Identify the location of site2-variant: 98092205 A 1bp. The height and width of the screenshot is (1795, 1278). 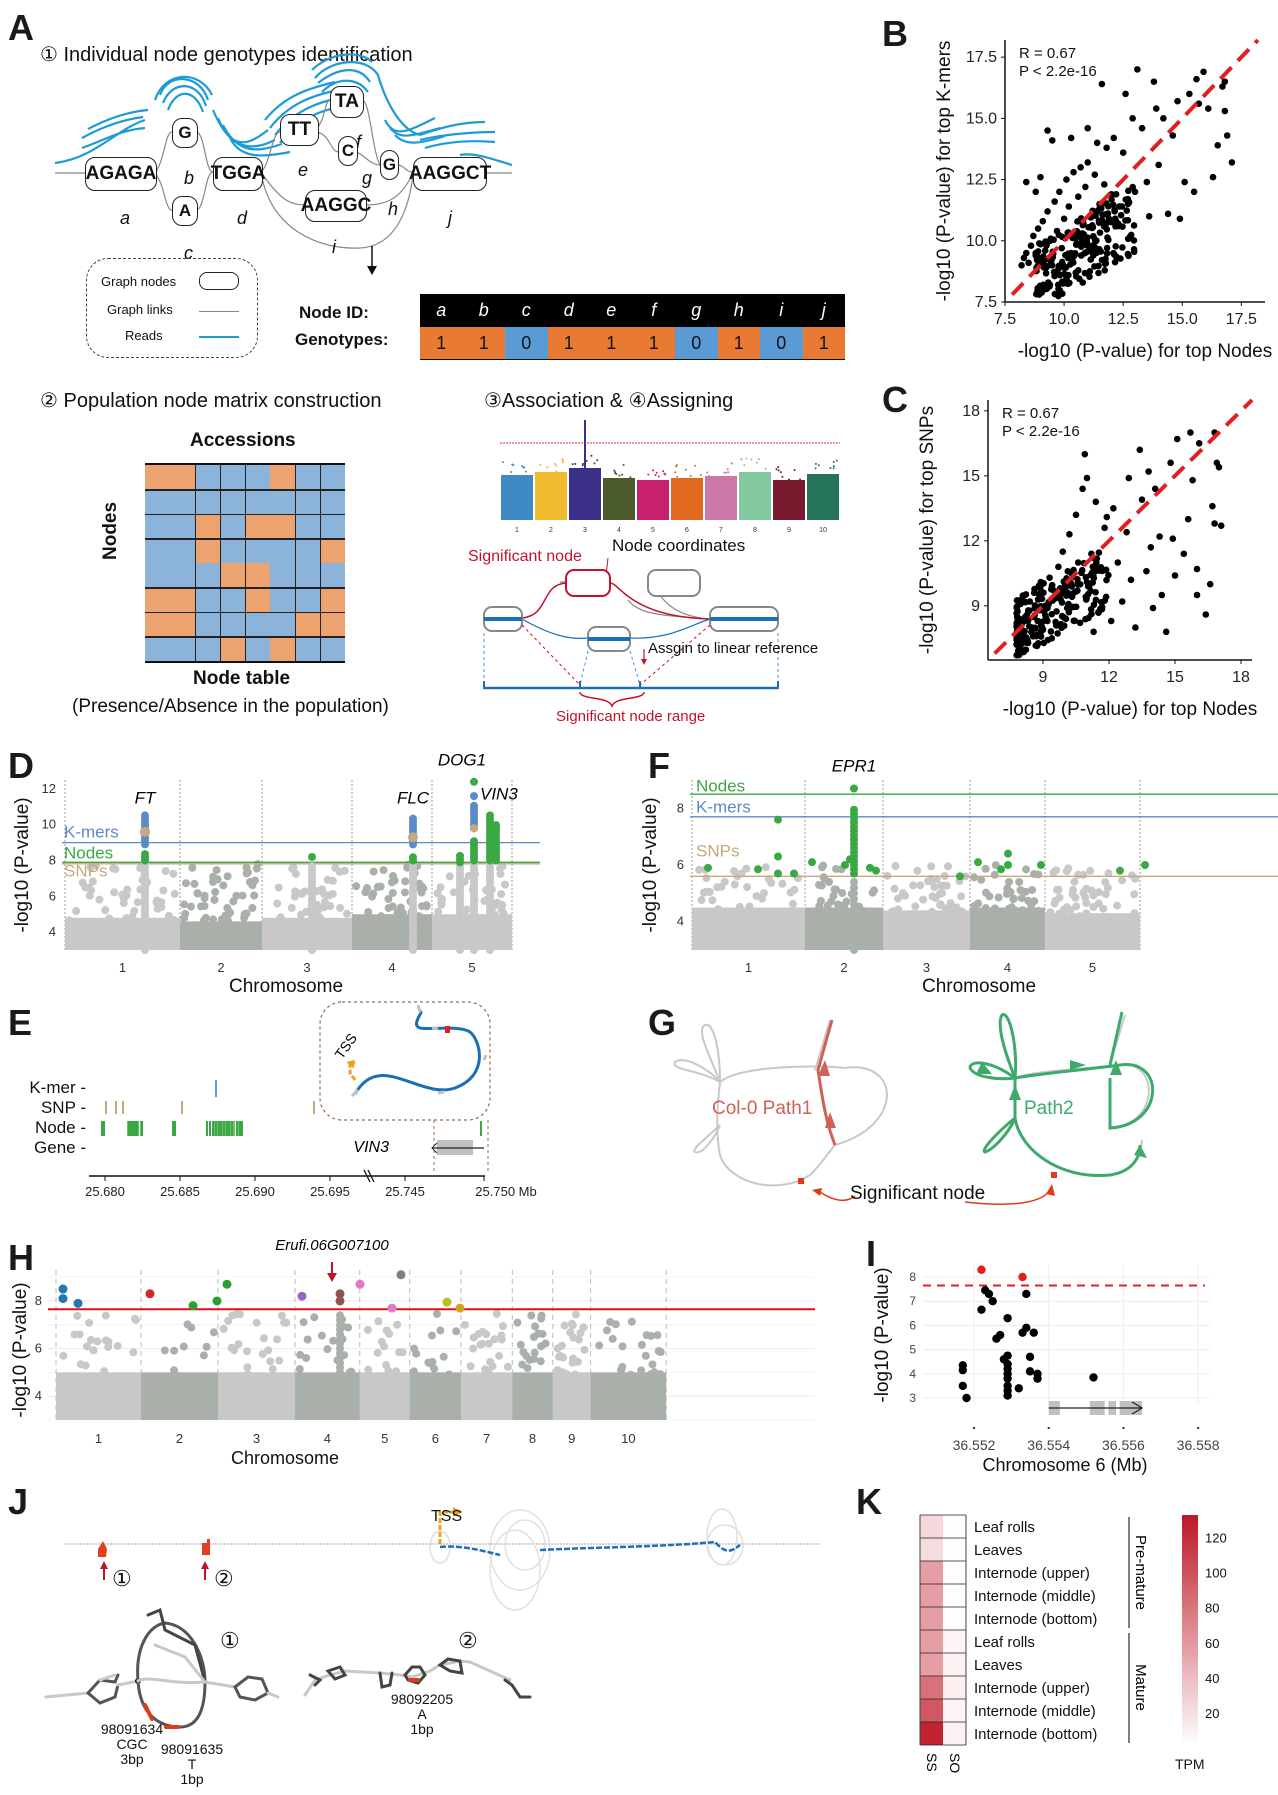
(422, 1714).